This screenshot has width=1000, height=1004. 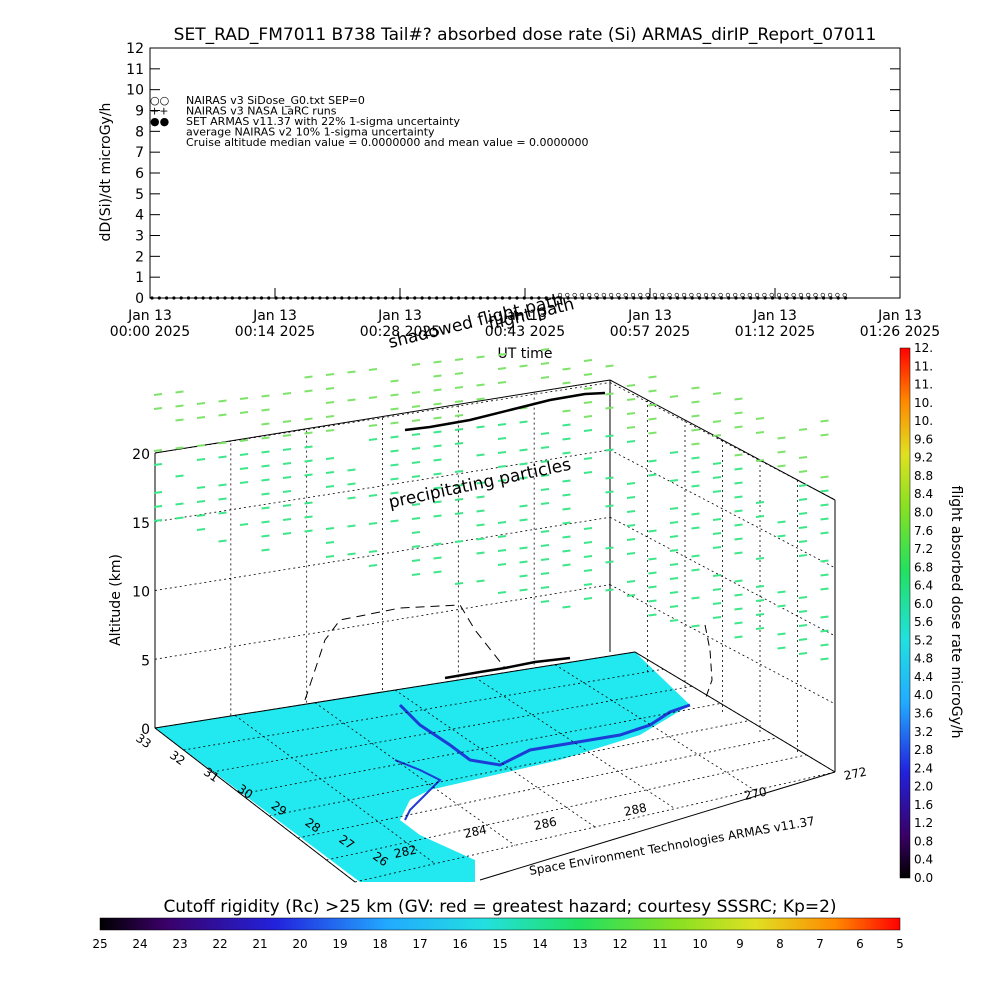 What do you see at coordinates (145, 661) in the screenshot?
I see `altitude-tick-label: 5` at bounding box center [145, 661].